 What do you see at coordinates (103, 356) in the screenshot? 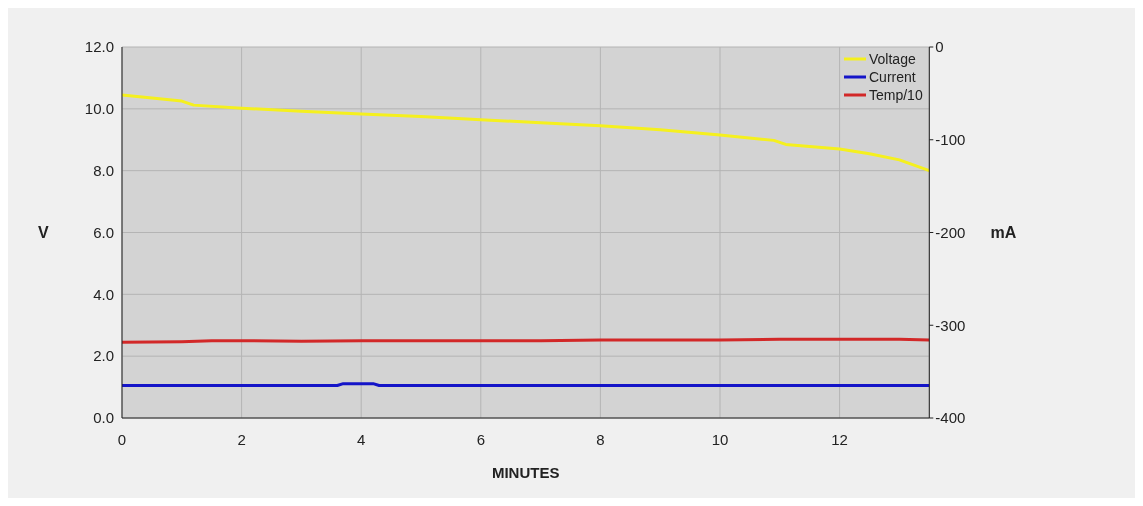
I see `y-tick-label: 2.0` at bounding box center [103, 356].